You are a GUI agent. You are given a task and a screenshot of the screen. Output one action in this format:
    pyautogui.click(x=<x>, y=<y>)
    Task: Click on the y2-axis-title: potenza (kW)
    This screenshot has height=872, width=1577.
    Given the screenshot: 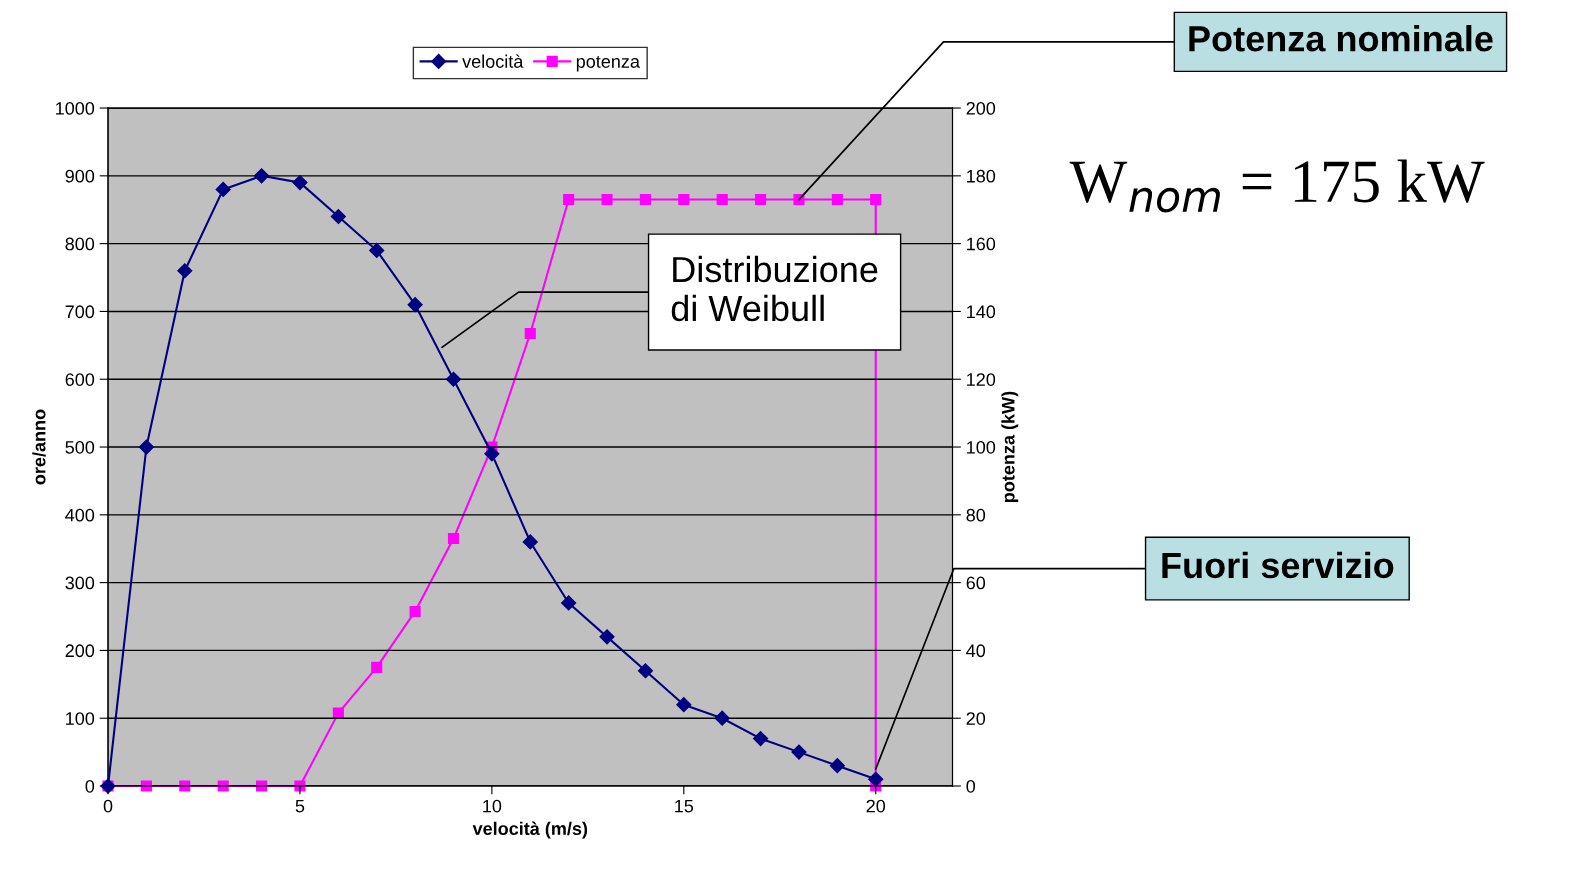 What is the action you would take?
    pyautogui.click(x=1010, y=446)
    